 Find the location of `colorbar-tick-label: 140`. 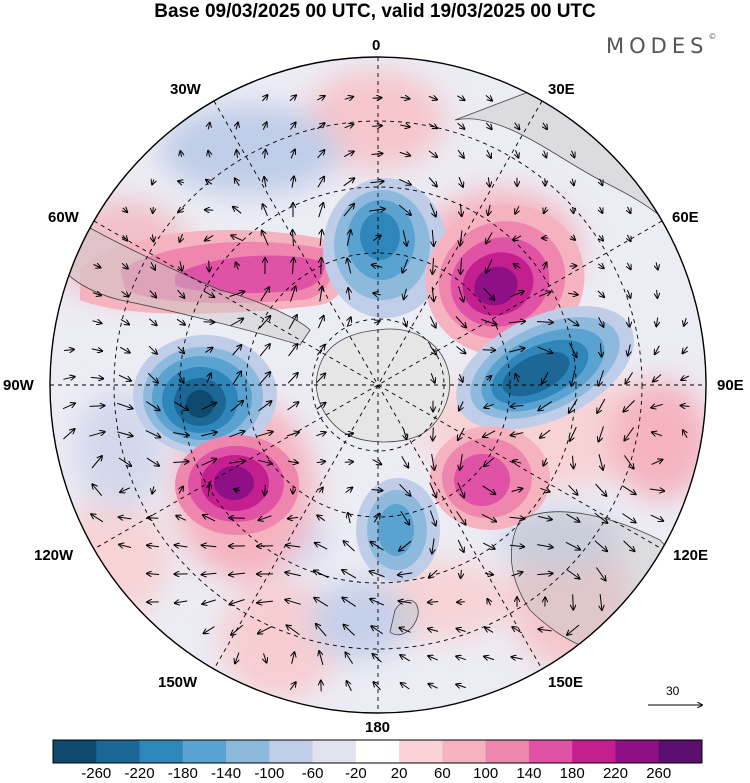

colorbar-tick-label: 140 is located at coordinates (529, 773).